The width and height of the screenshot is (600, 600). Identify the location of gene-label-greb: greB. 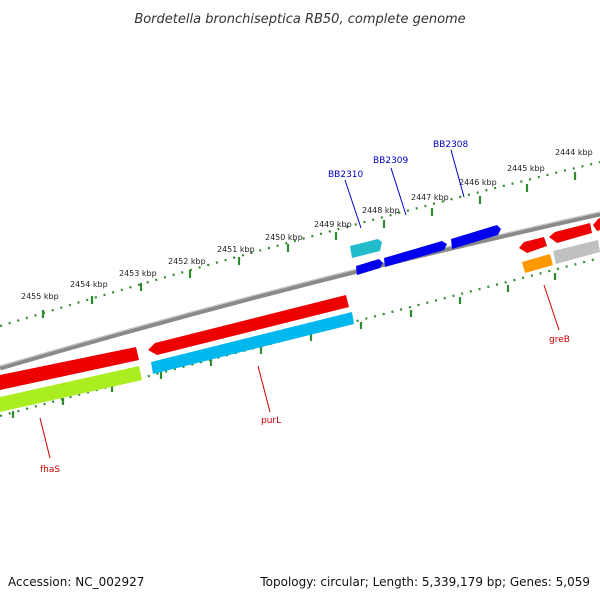
(559, 340).